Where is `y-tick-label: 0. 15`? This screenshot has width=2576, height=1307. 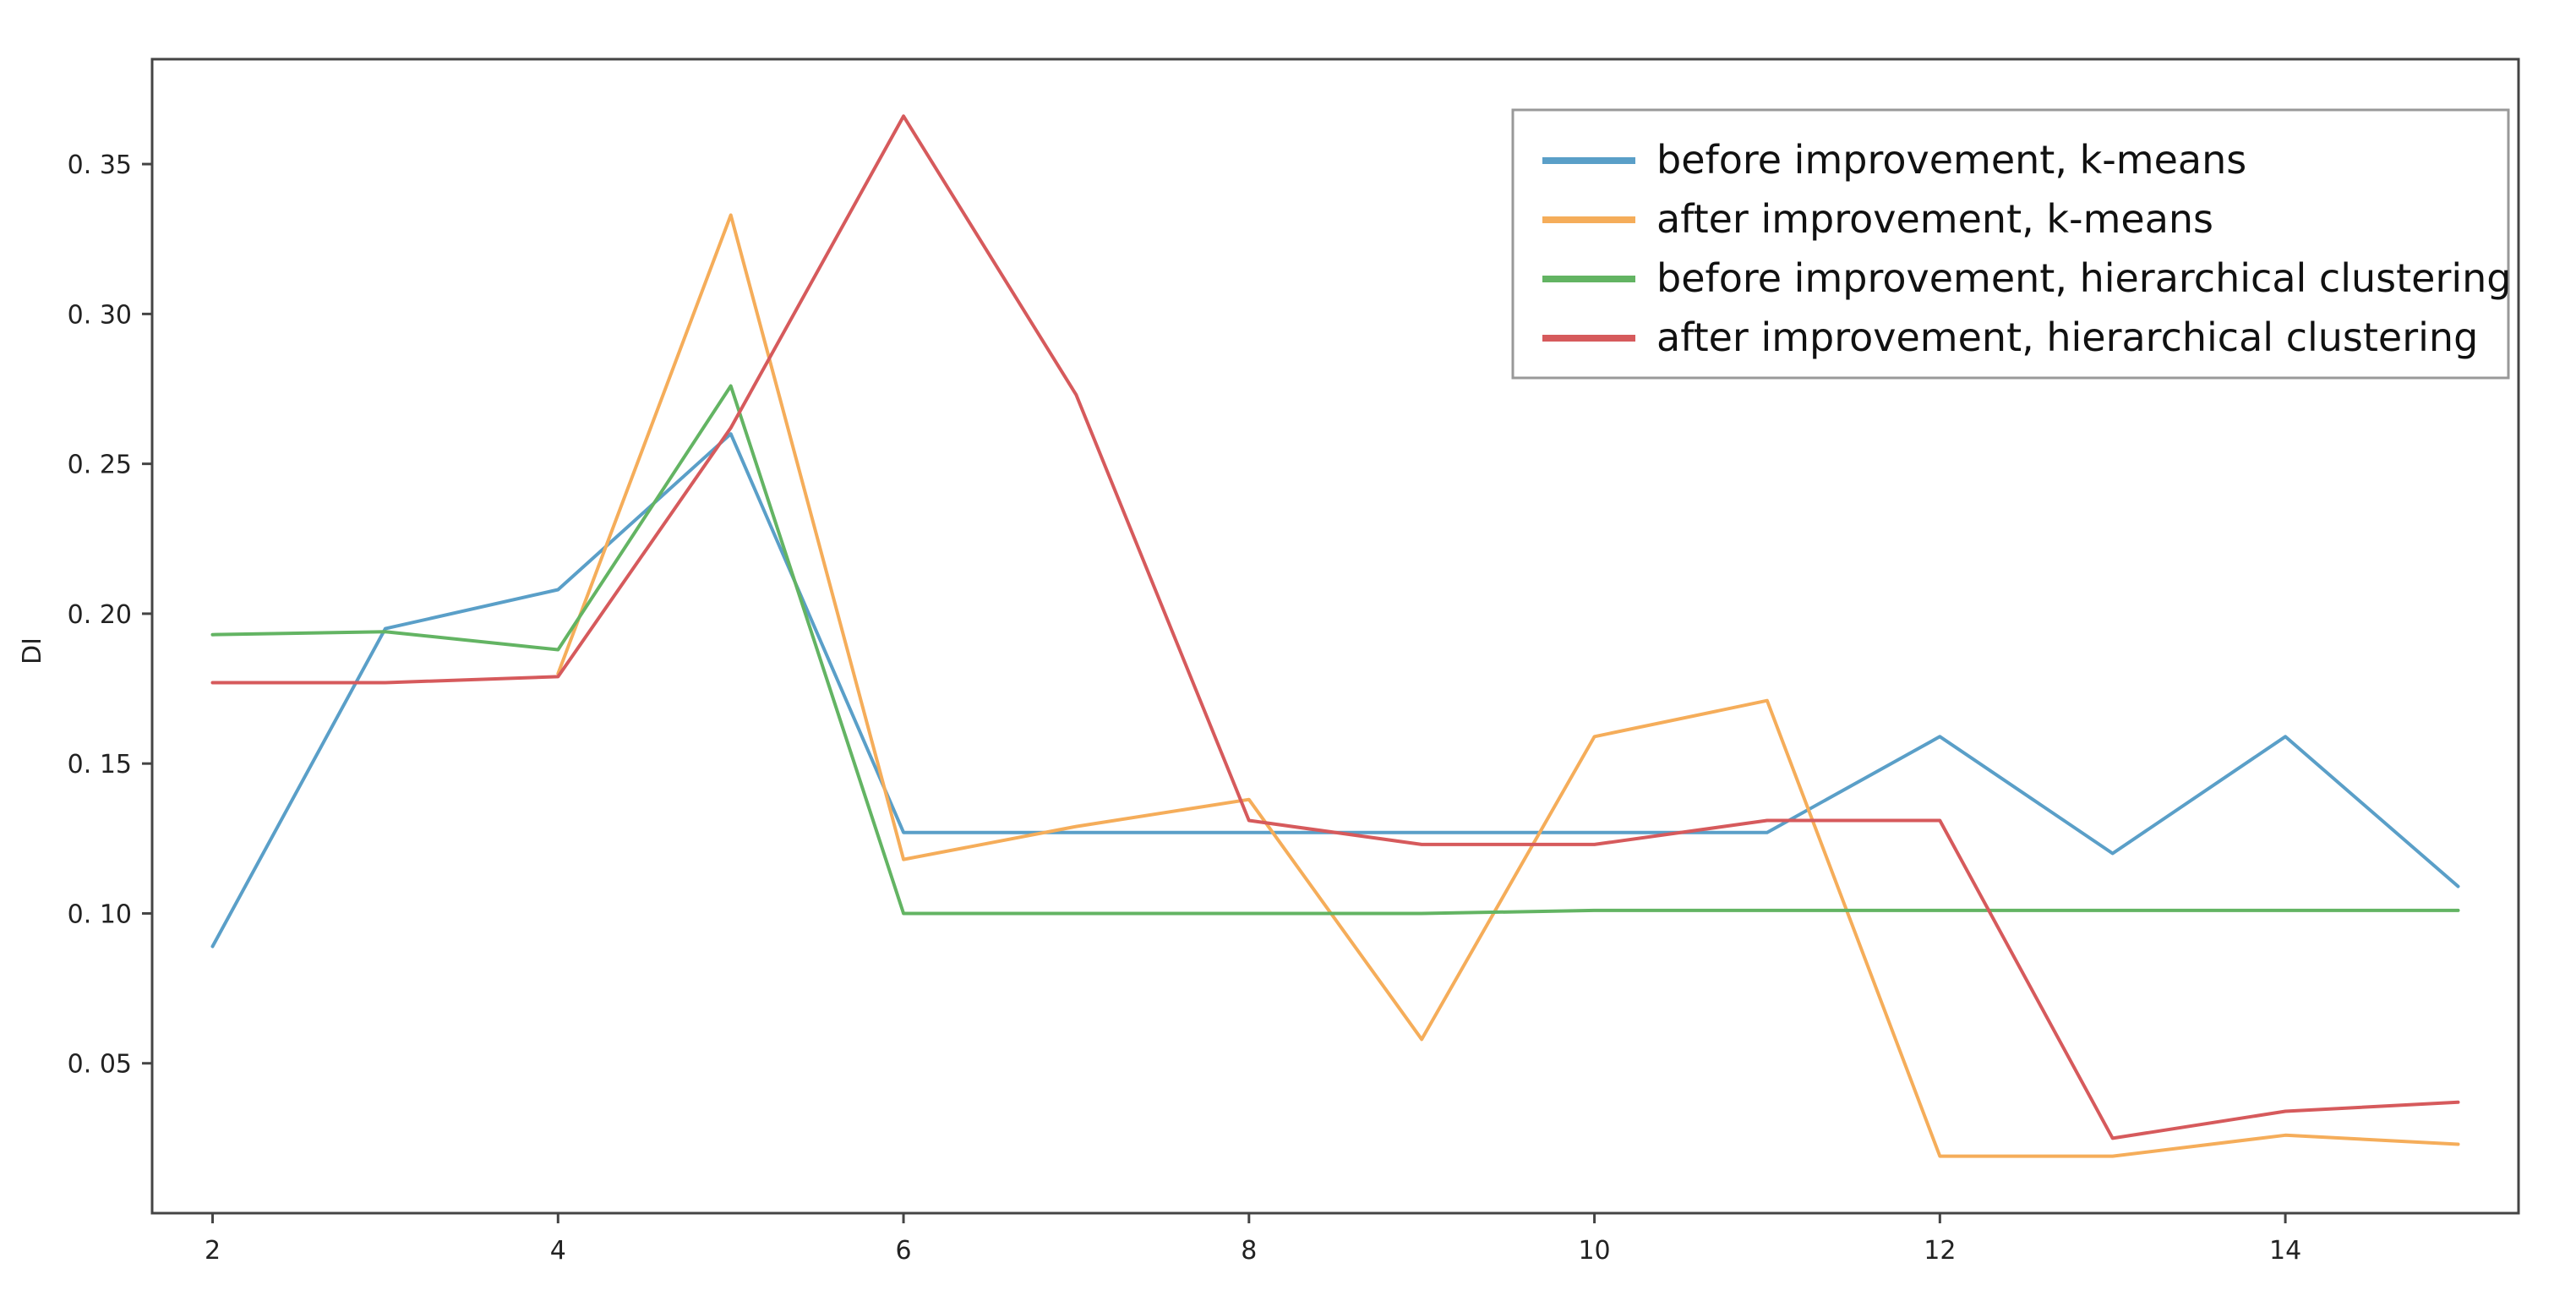
y-tick-label: 0. 15 is located at coordinates (100, 764).